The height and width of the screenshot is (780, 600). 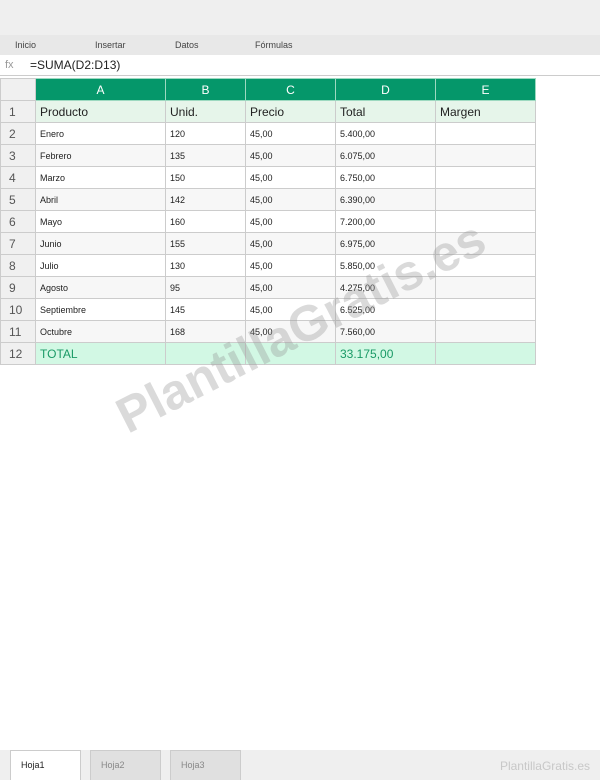 I want to click on row-header: 5, so click(x=18, y=199).